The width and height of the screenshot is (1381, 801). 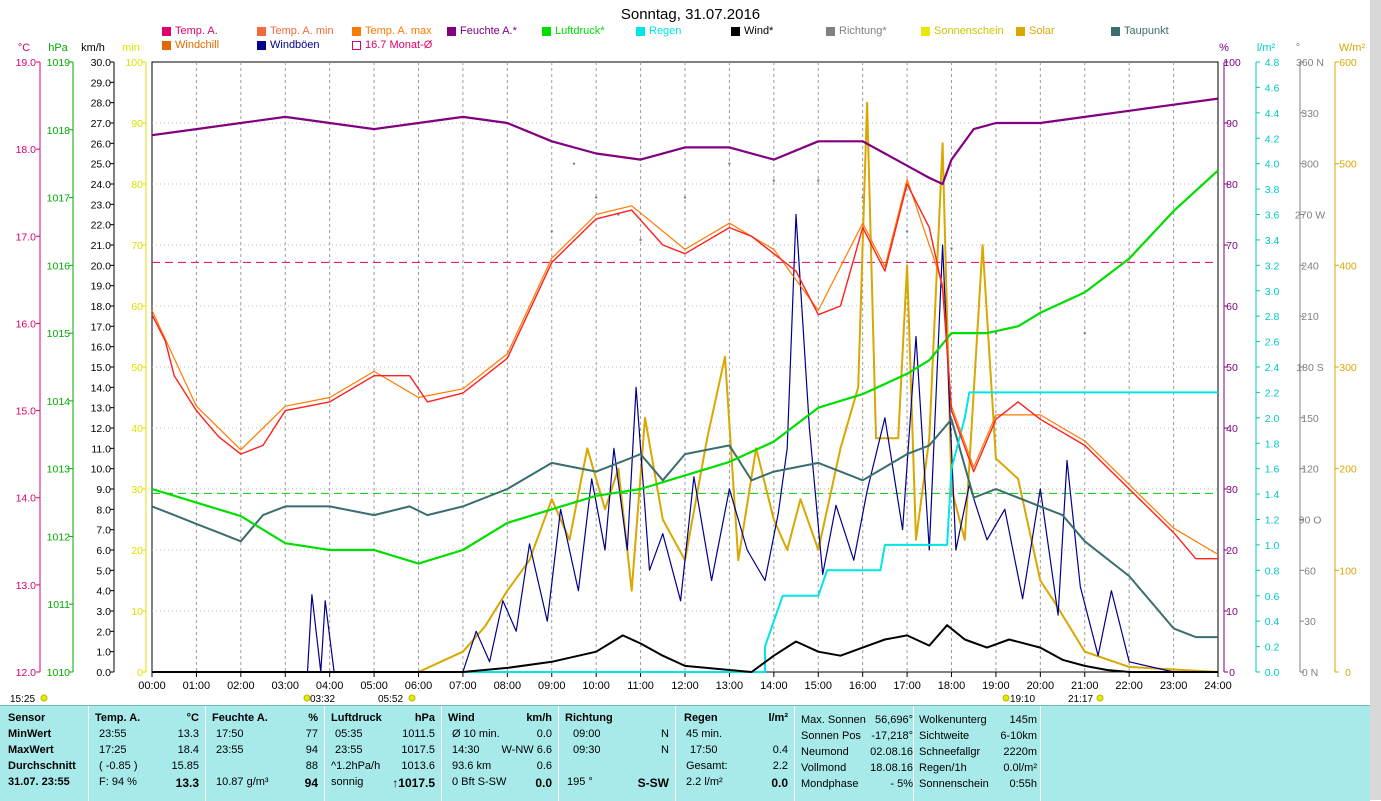 What do you see at coordinates (118, 718) in the screenshot?
I see `header-temp: Temp. A.` at bounding box center [118, 718].